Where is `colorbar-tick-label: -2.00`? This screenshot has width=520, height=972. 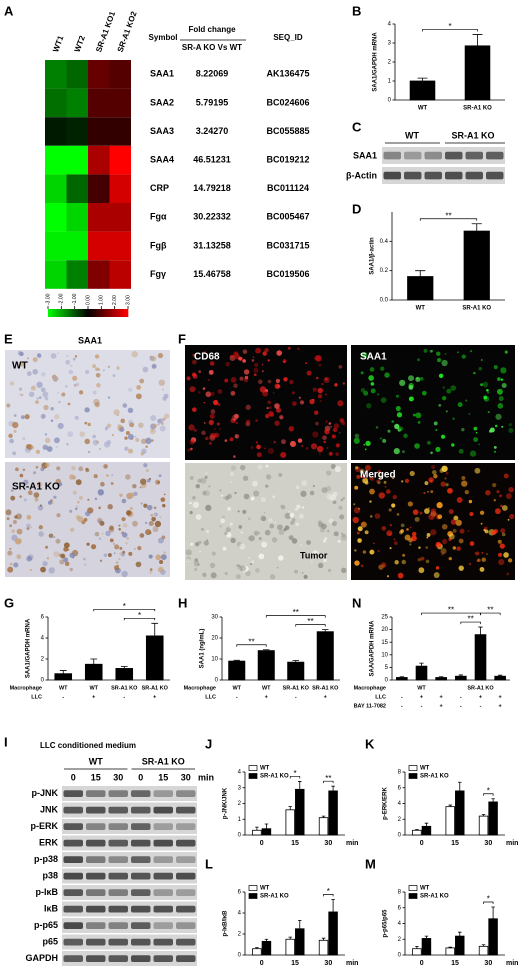
colorbar-tick-label: -2.00 is located at coordinates (62, 299).